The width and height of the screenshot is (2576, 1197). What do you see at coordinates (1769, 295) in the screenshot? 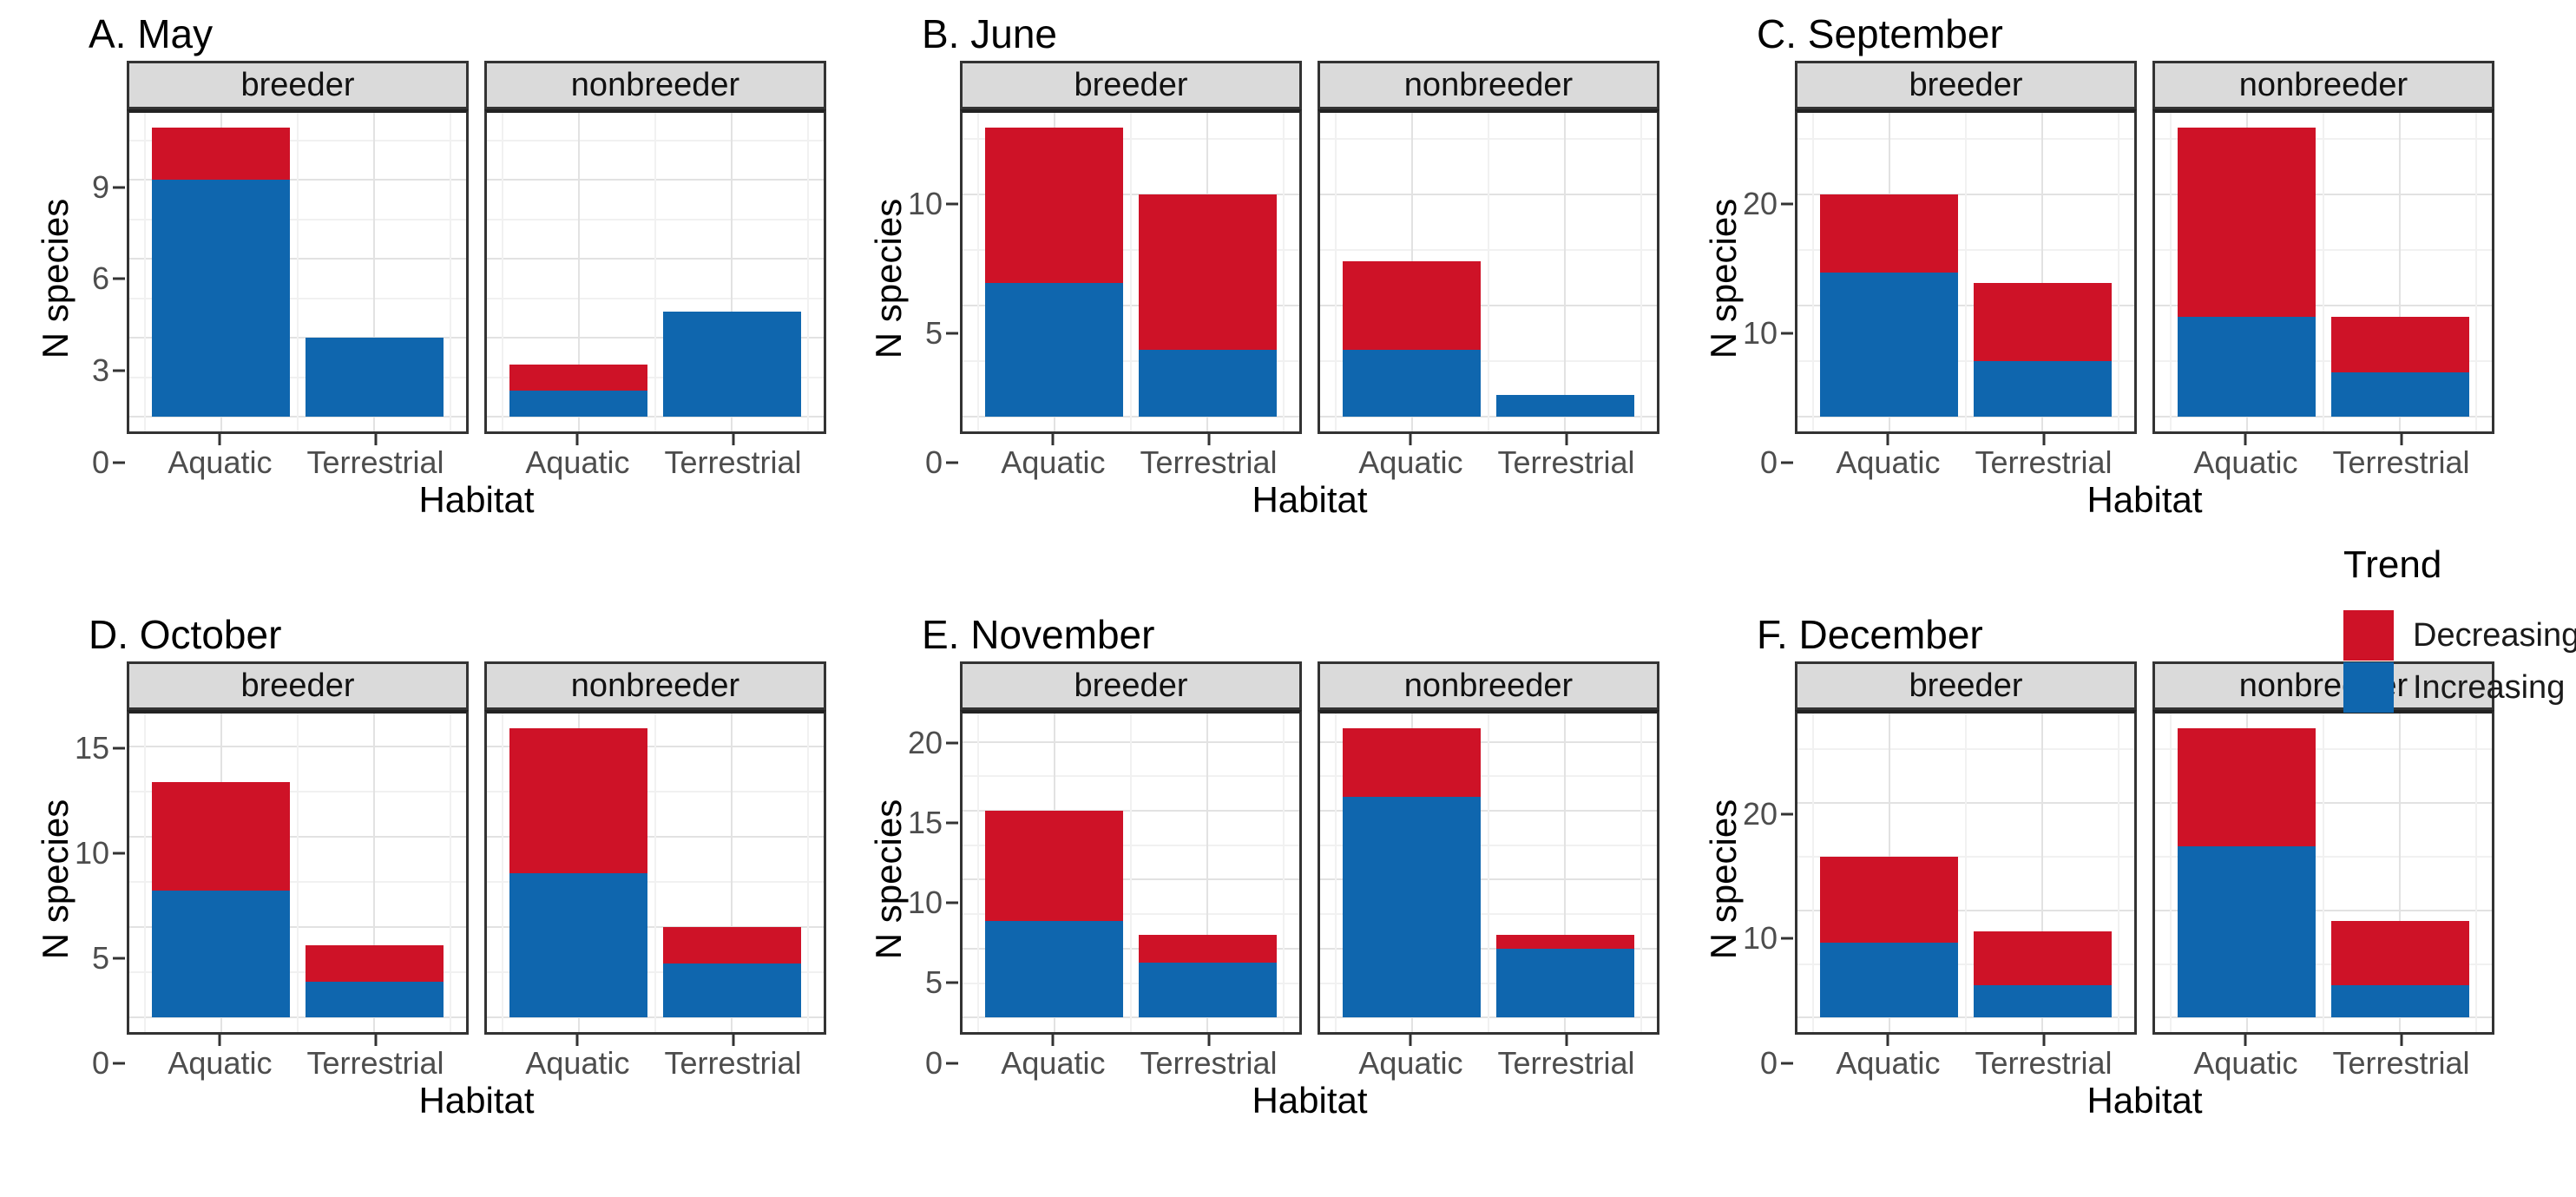
I see `y-axis-ticks: 0 10 20` at bounding box center [1769, 295].